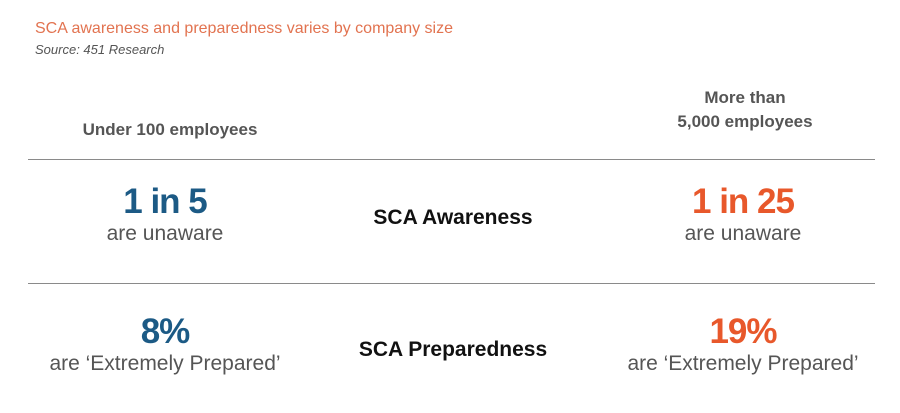 The height and width of the screenshot is (413, 900). I want to click on preparedness-large: 19% are ‘Extremely Prepared’, so click(741, 345).